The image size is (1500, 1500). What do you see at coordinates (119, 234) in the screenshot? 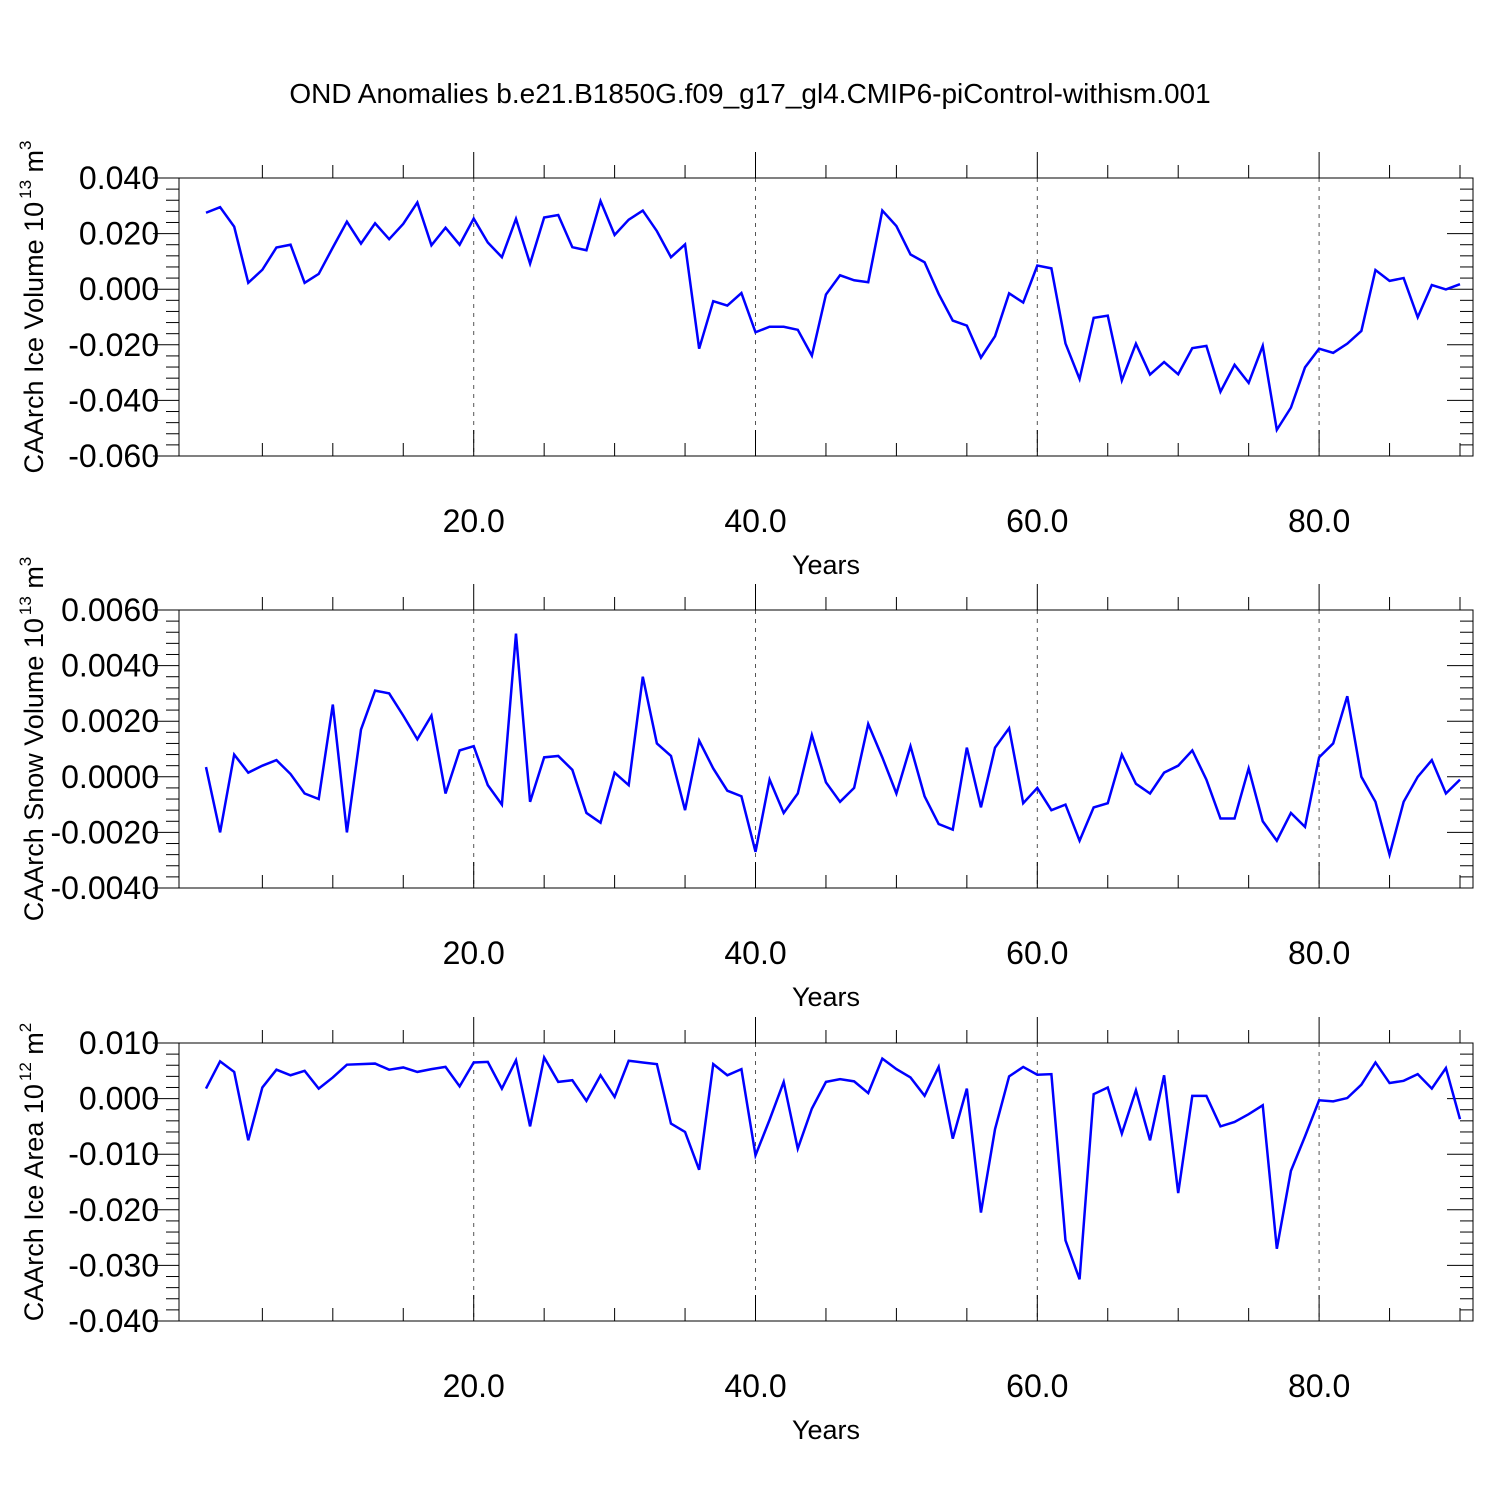
I see `y-tick-label: 0.020` at bounding box center [119, 234].